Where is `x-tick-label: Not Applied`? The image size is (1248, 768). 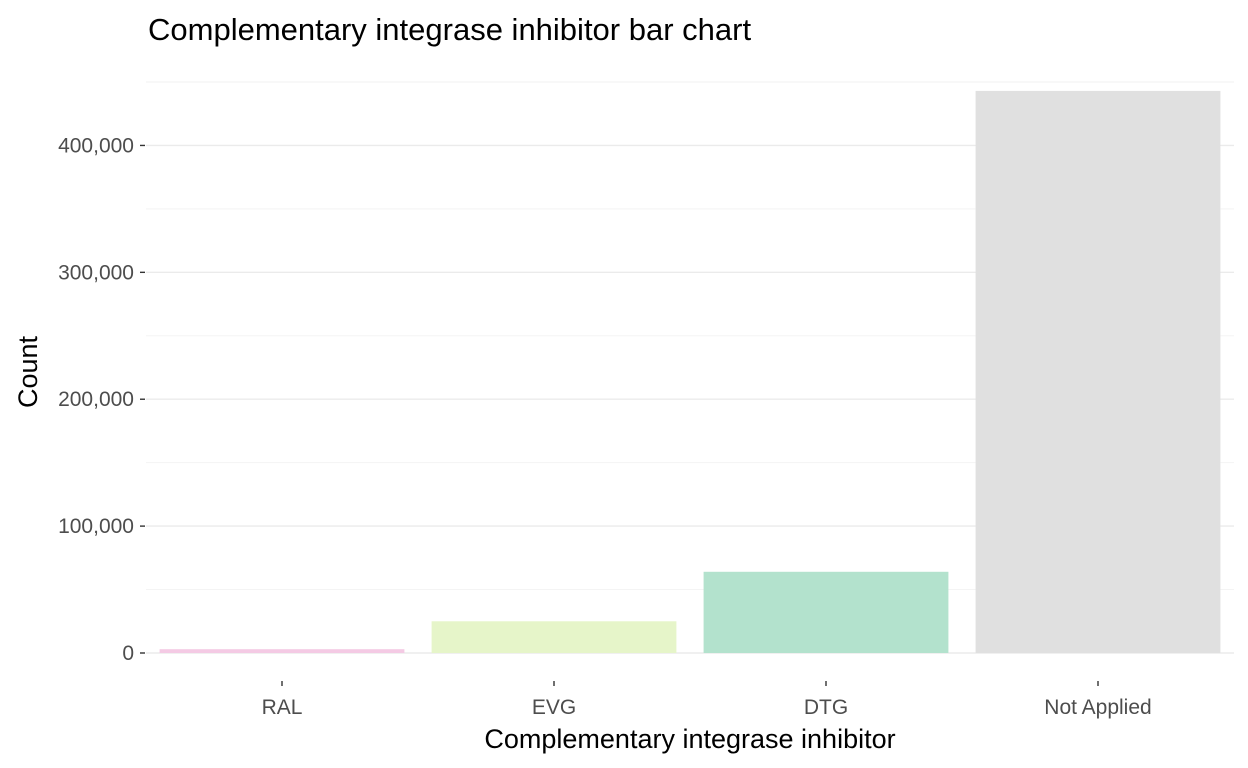
x-tick-label: Not Applied is located at coordinates (1097, 707).